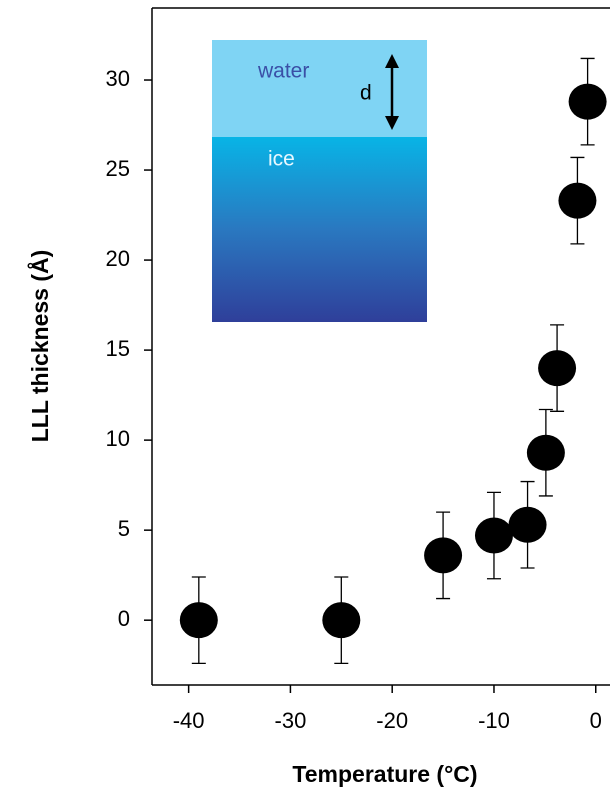 The width and height of the screenshot is (610, 795). Describe the element at coordinates (39, 346) in the screenshot. I see `y-axis-title: LLL thickness (Å)` at that location.